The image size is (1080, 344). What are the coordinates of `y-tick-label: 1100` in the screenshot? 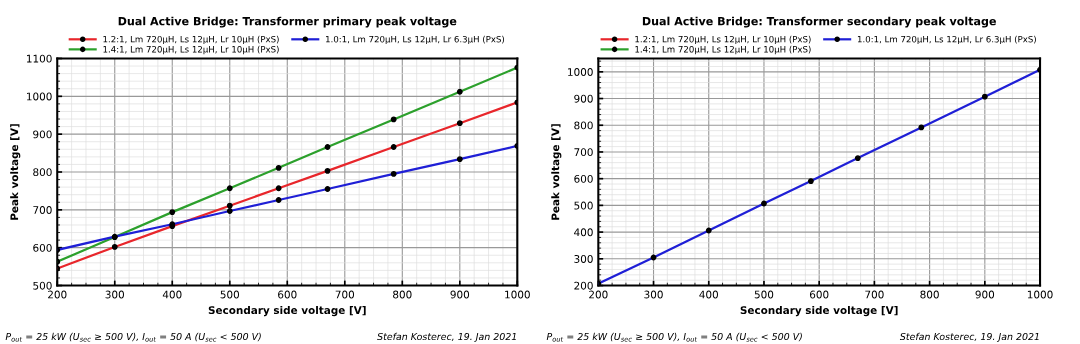 It's located at (39, 58).